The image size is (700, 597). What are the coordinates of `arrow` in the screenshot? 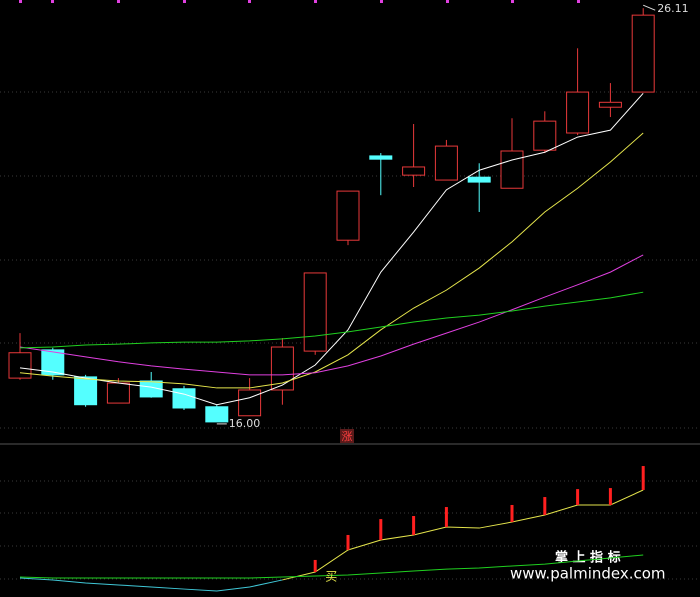 It's located at (649, 7).